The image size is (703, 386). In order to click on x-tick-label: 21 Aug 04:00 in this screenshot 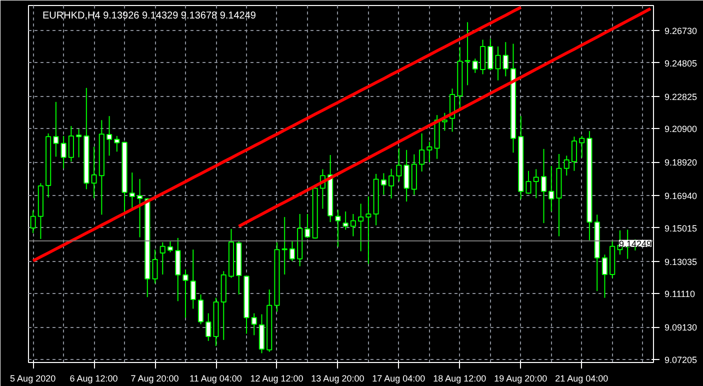, I will do `click(581, 379)`.